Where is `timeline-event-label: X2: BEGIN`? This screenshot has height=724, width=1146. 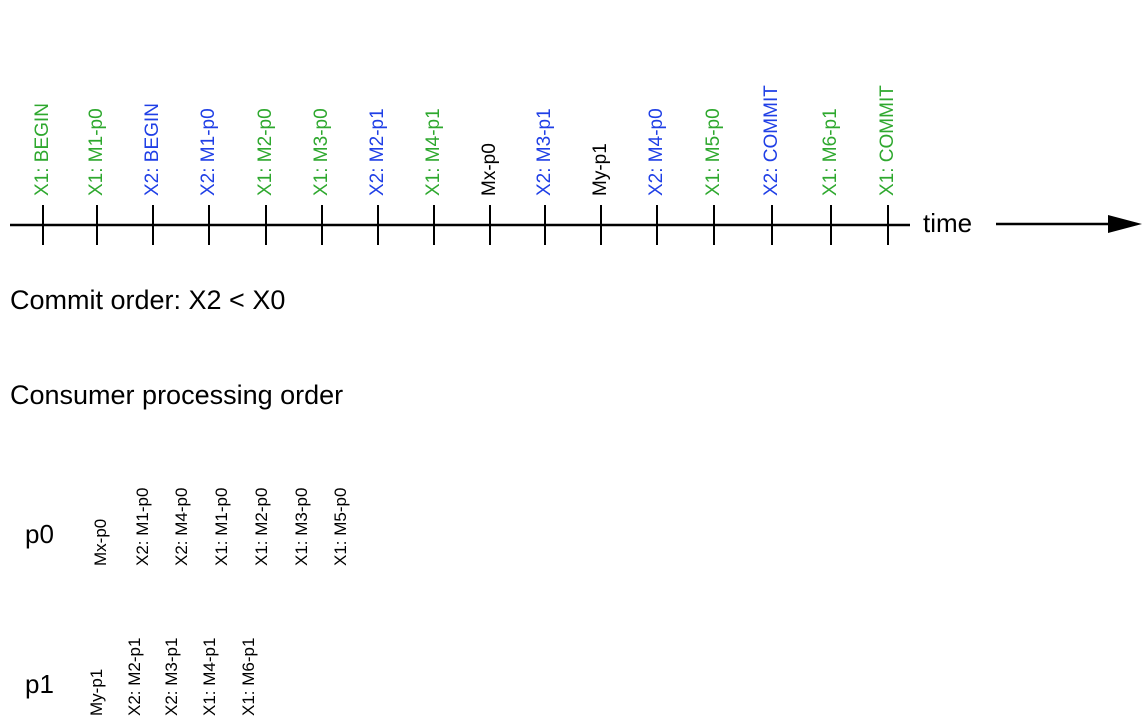 timeline-event-label: X2: BEGIN is located at coordinates (152, 149).